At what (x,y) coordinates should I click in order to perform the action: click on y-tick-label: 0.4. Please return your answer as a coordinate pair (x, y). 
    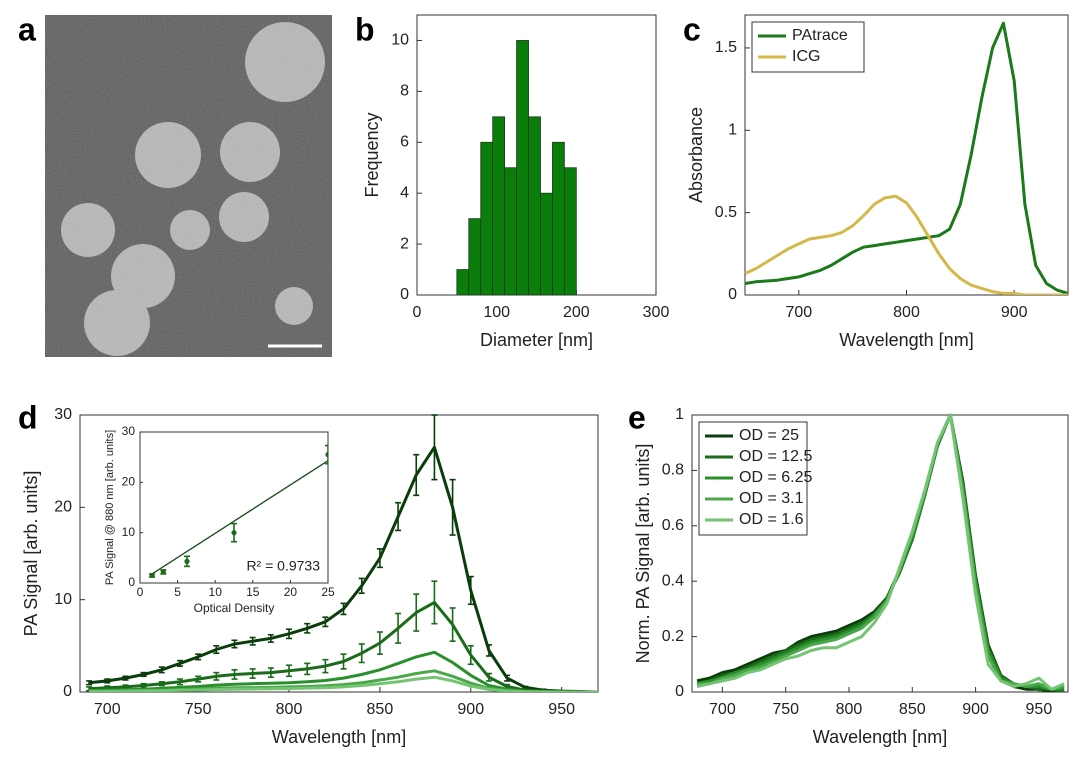
    Looking at the image, I should click on (673, 580).